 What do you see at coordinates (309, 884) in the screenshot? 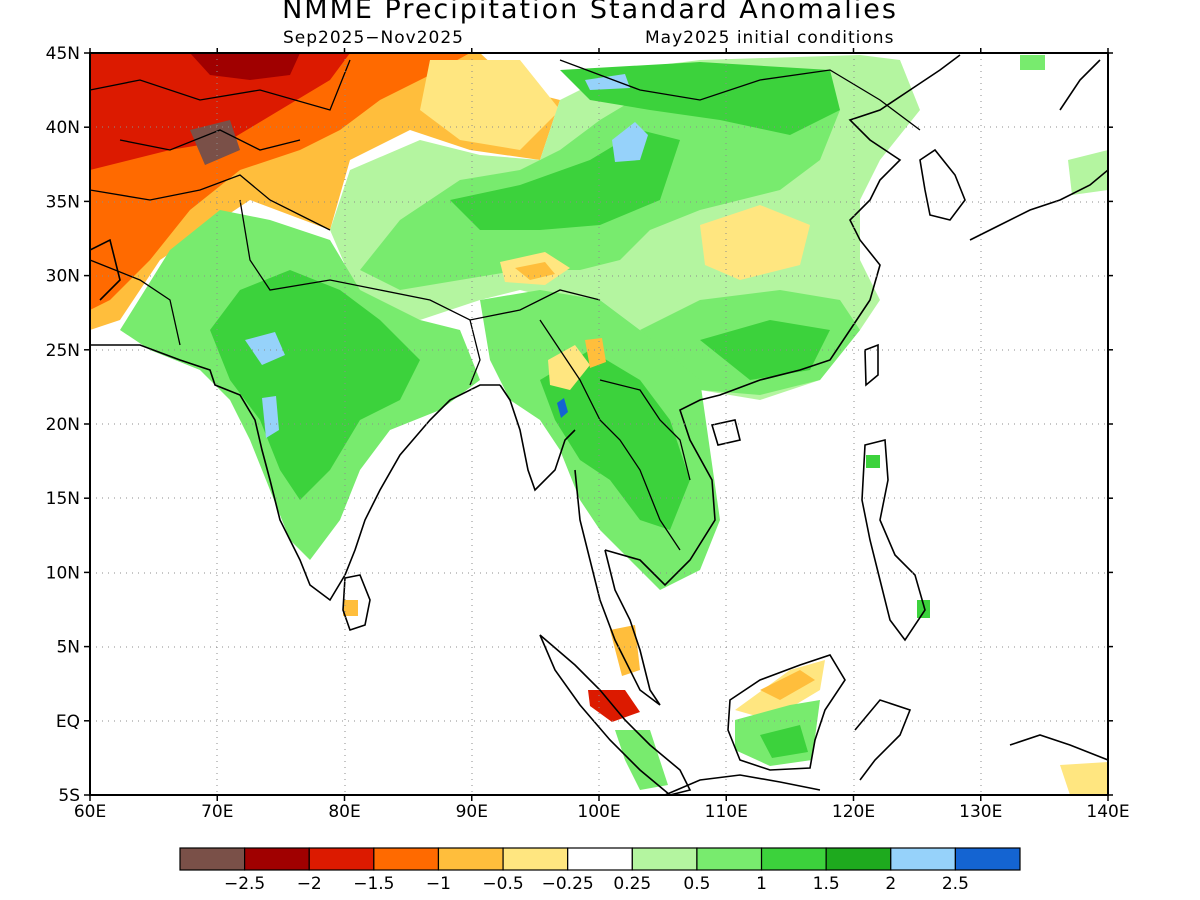
I see `colorbar-label: −2` at bounding box center [309, 884].